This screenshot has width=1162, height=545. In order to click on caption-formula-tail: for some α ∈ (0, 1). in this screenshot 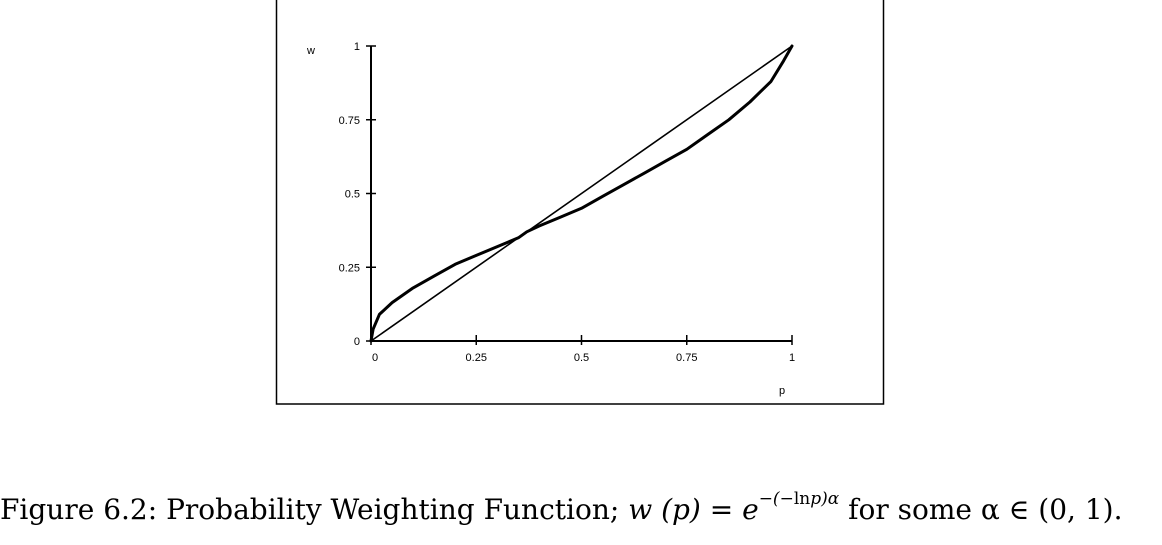, I will do `click(985, 509)`.